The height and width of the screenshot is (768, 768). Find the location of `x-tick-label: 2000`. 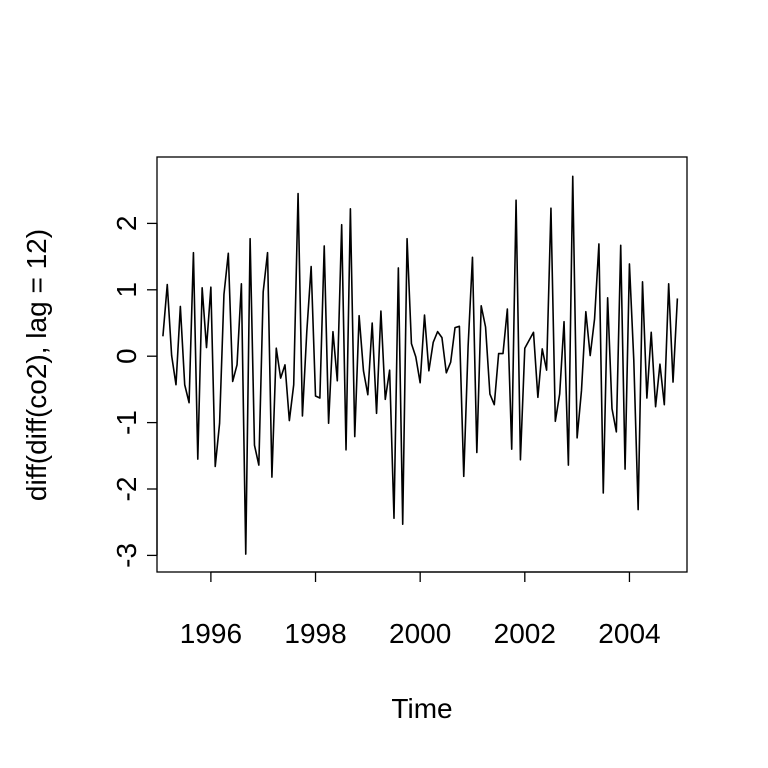

x-tick-label: 2000 is located at coordinates (420, 633).